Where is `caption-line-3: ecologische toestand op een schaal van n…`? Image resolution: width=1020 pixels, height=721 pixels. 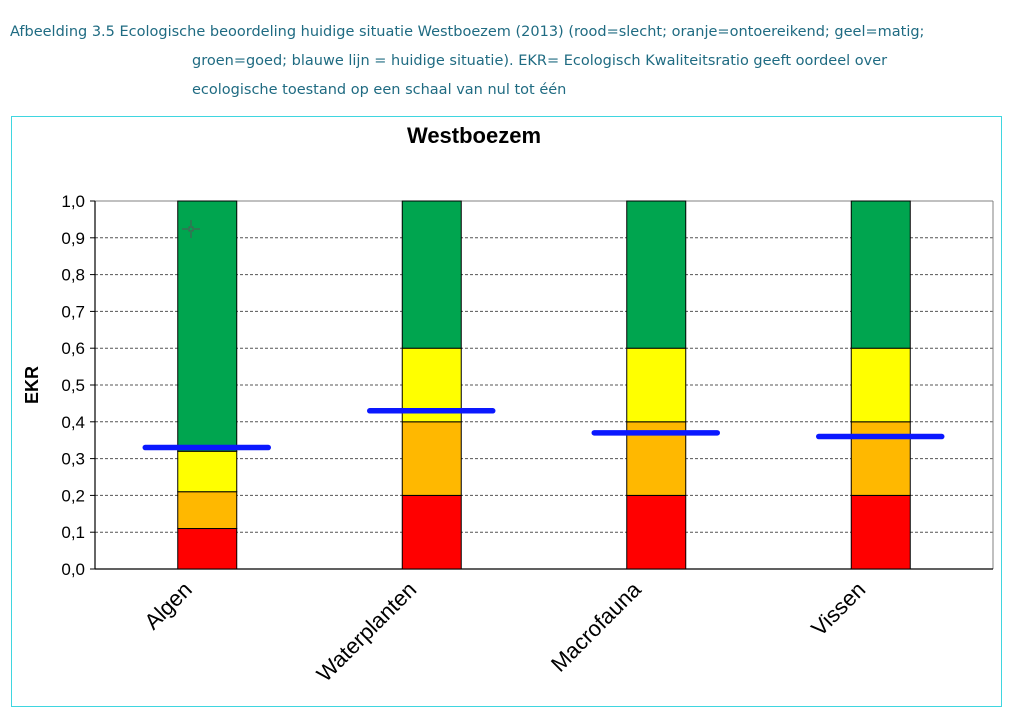
caption-line-3: ecologische toestand op een schaal van n… is located at coordinates (379, 90).